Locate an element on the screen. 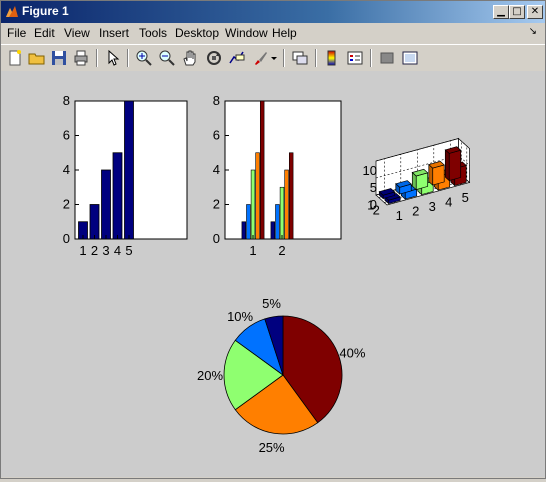  link-plot-icon is located at coordinates (300, 58).